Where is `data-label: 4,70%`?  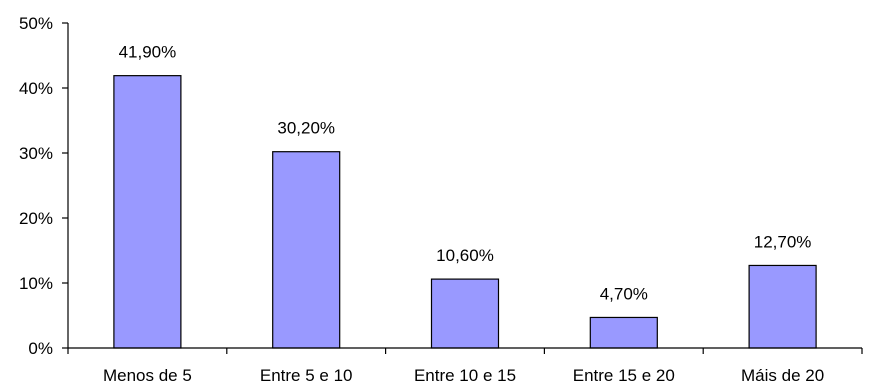 data-label: 4,70% is located at coordinates (624, 293).